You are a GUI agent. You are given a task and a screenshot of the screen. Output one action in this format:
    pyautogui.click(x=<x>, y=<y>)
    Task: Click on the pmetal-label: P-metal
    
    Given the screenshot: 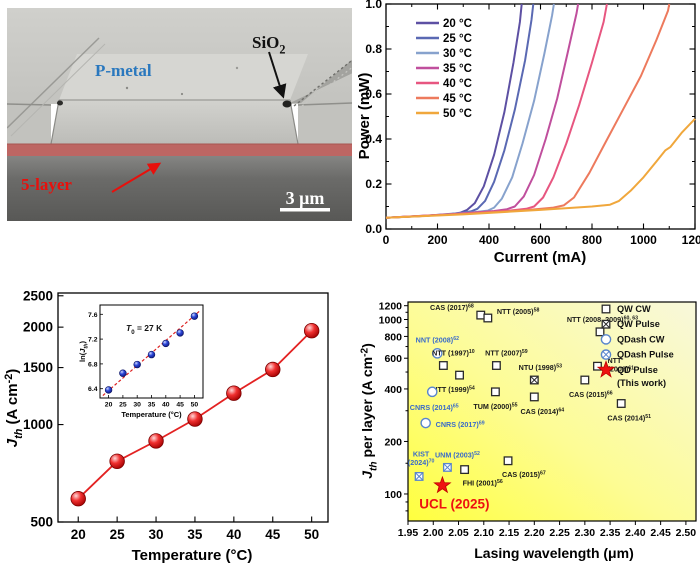 What is the action you would take?
    pyautogui.click(x=123, y=70)
    